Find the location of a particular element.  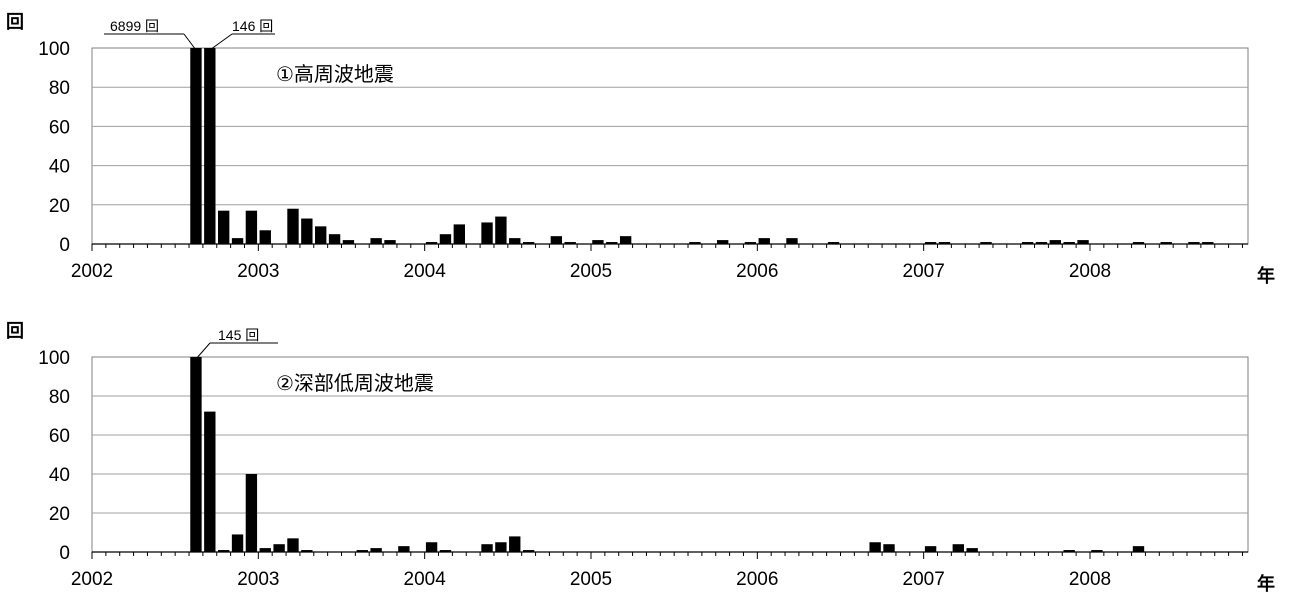

callout-label: 6899 回 is located at coordinates (134, 26).